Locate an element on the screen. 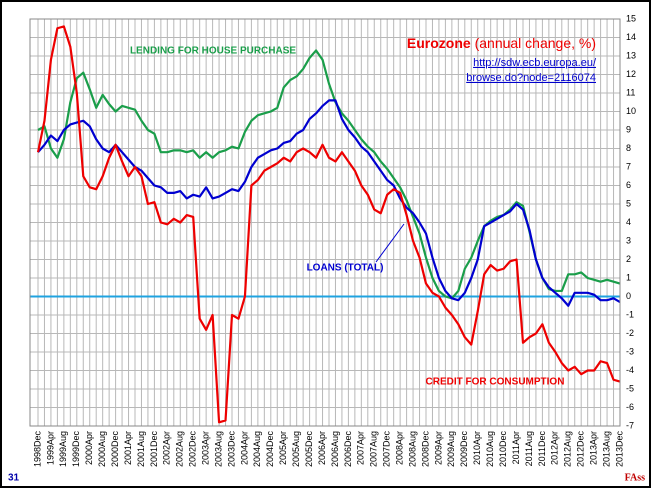 This screenshot has height=488, width=651. x-tick-label: 2000Aug is located at coordinates (102, 449).